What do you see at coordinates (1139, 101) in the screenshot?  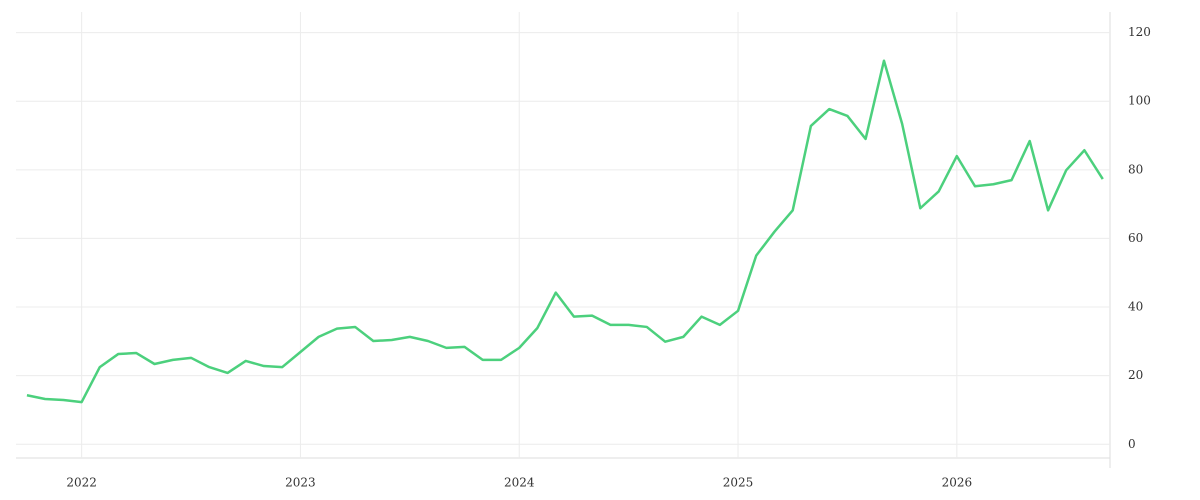 I see `y-tick-label: 100` at bounding box center [1139, 101].